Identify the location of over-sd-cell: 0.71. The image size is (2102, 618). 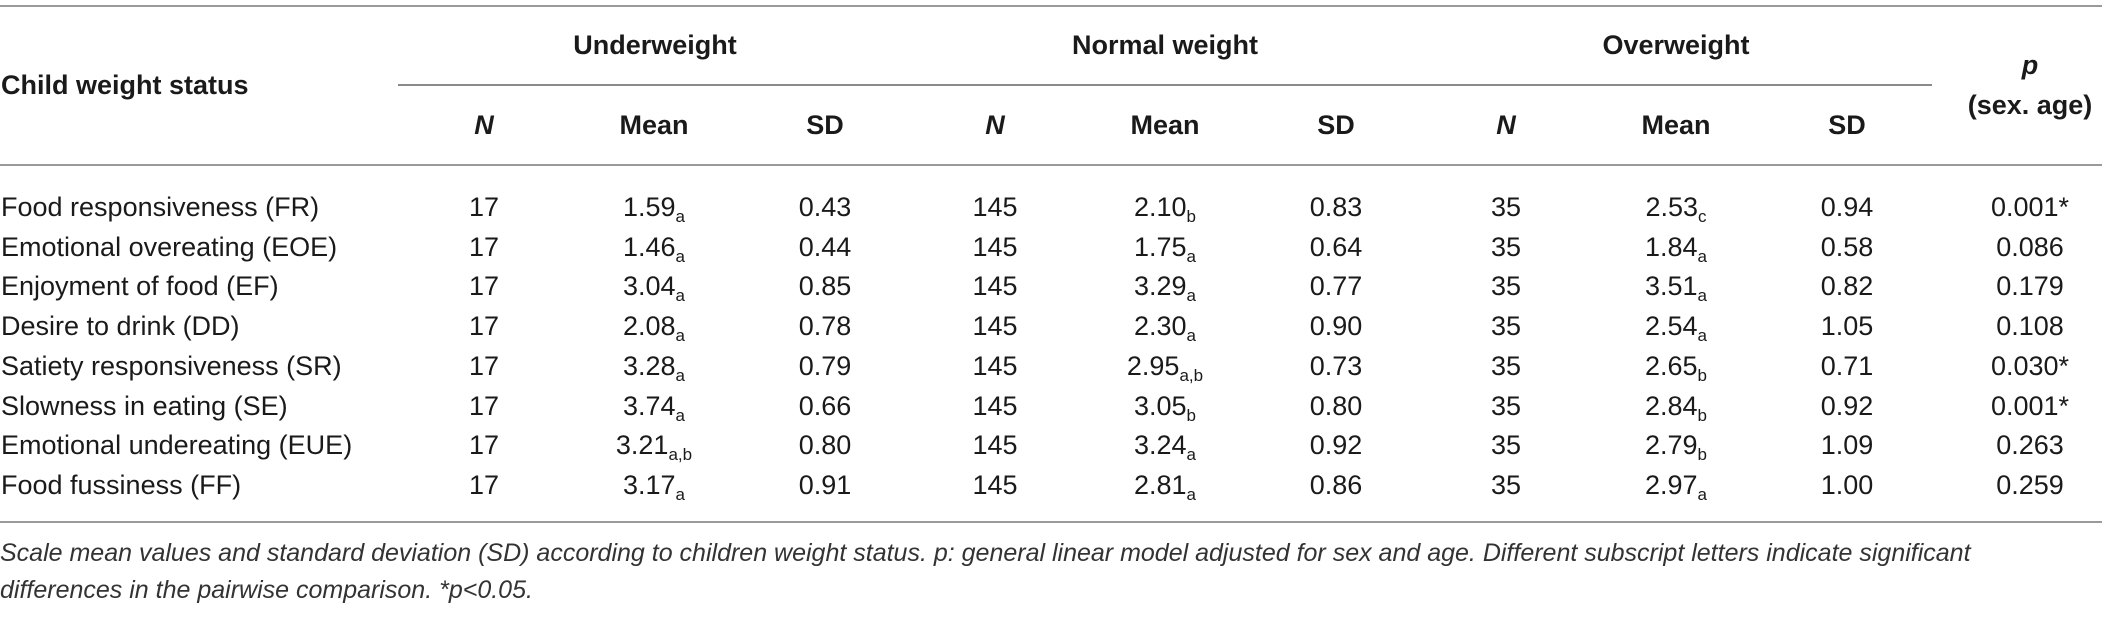
(1847, 365).